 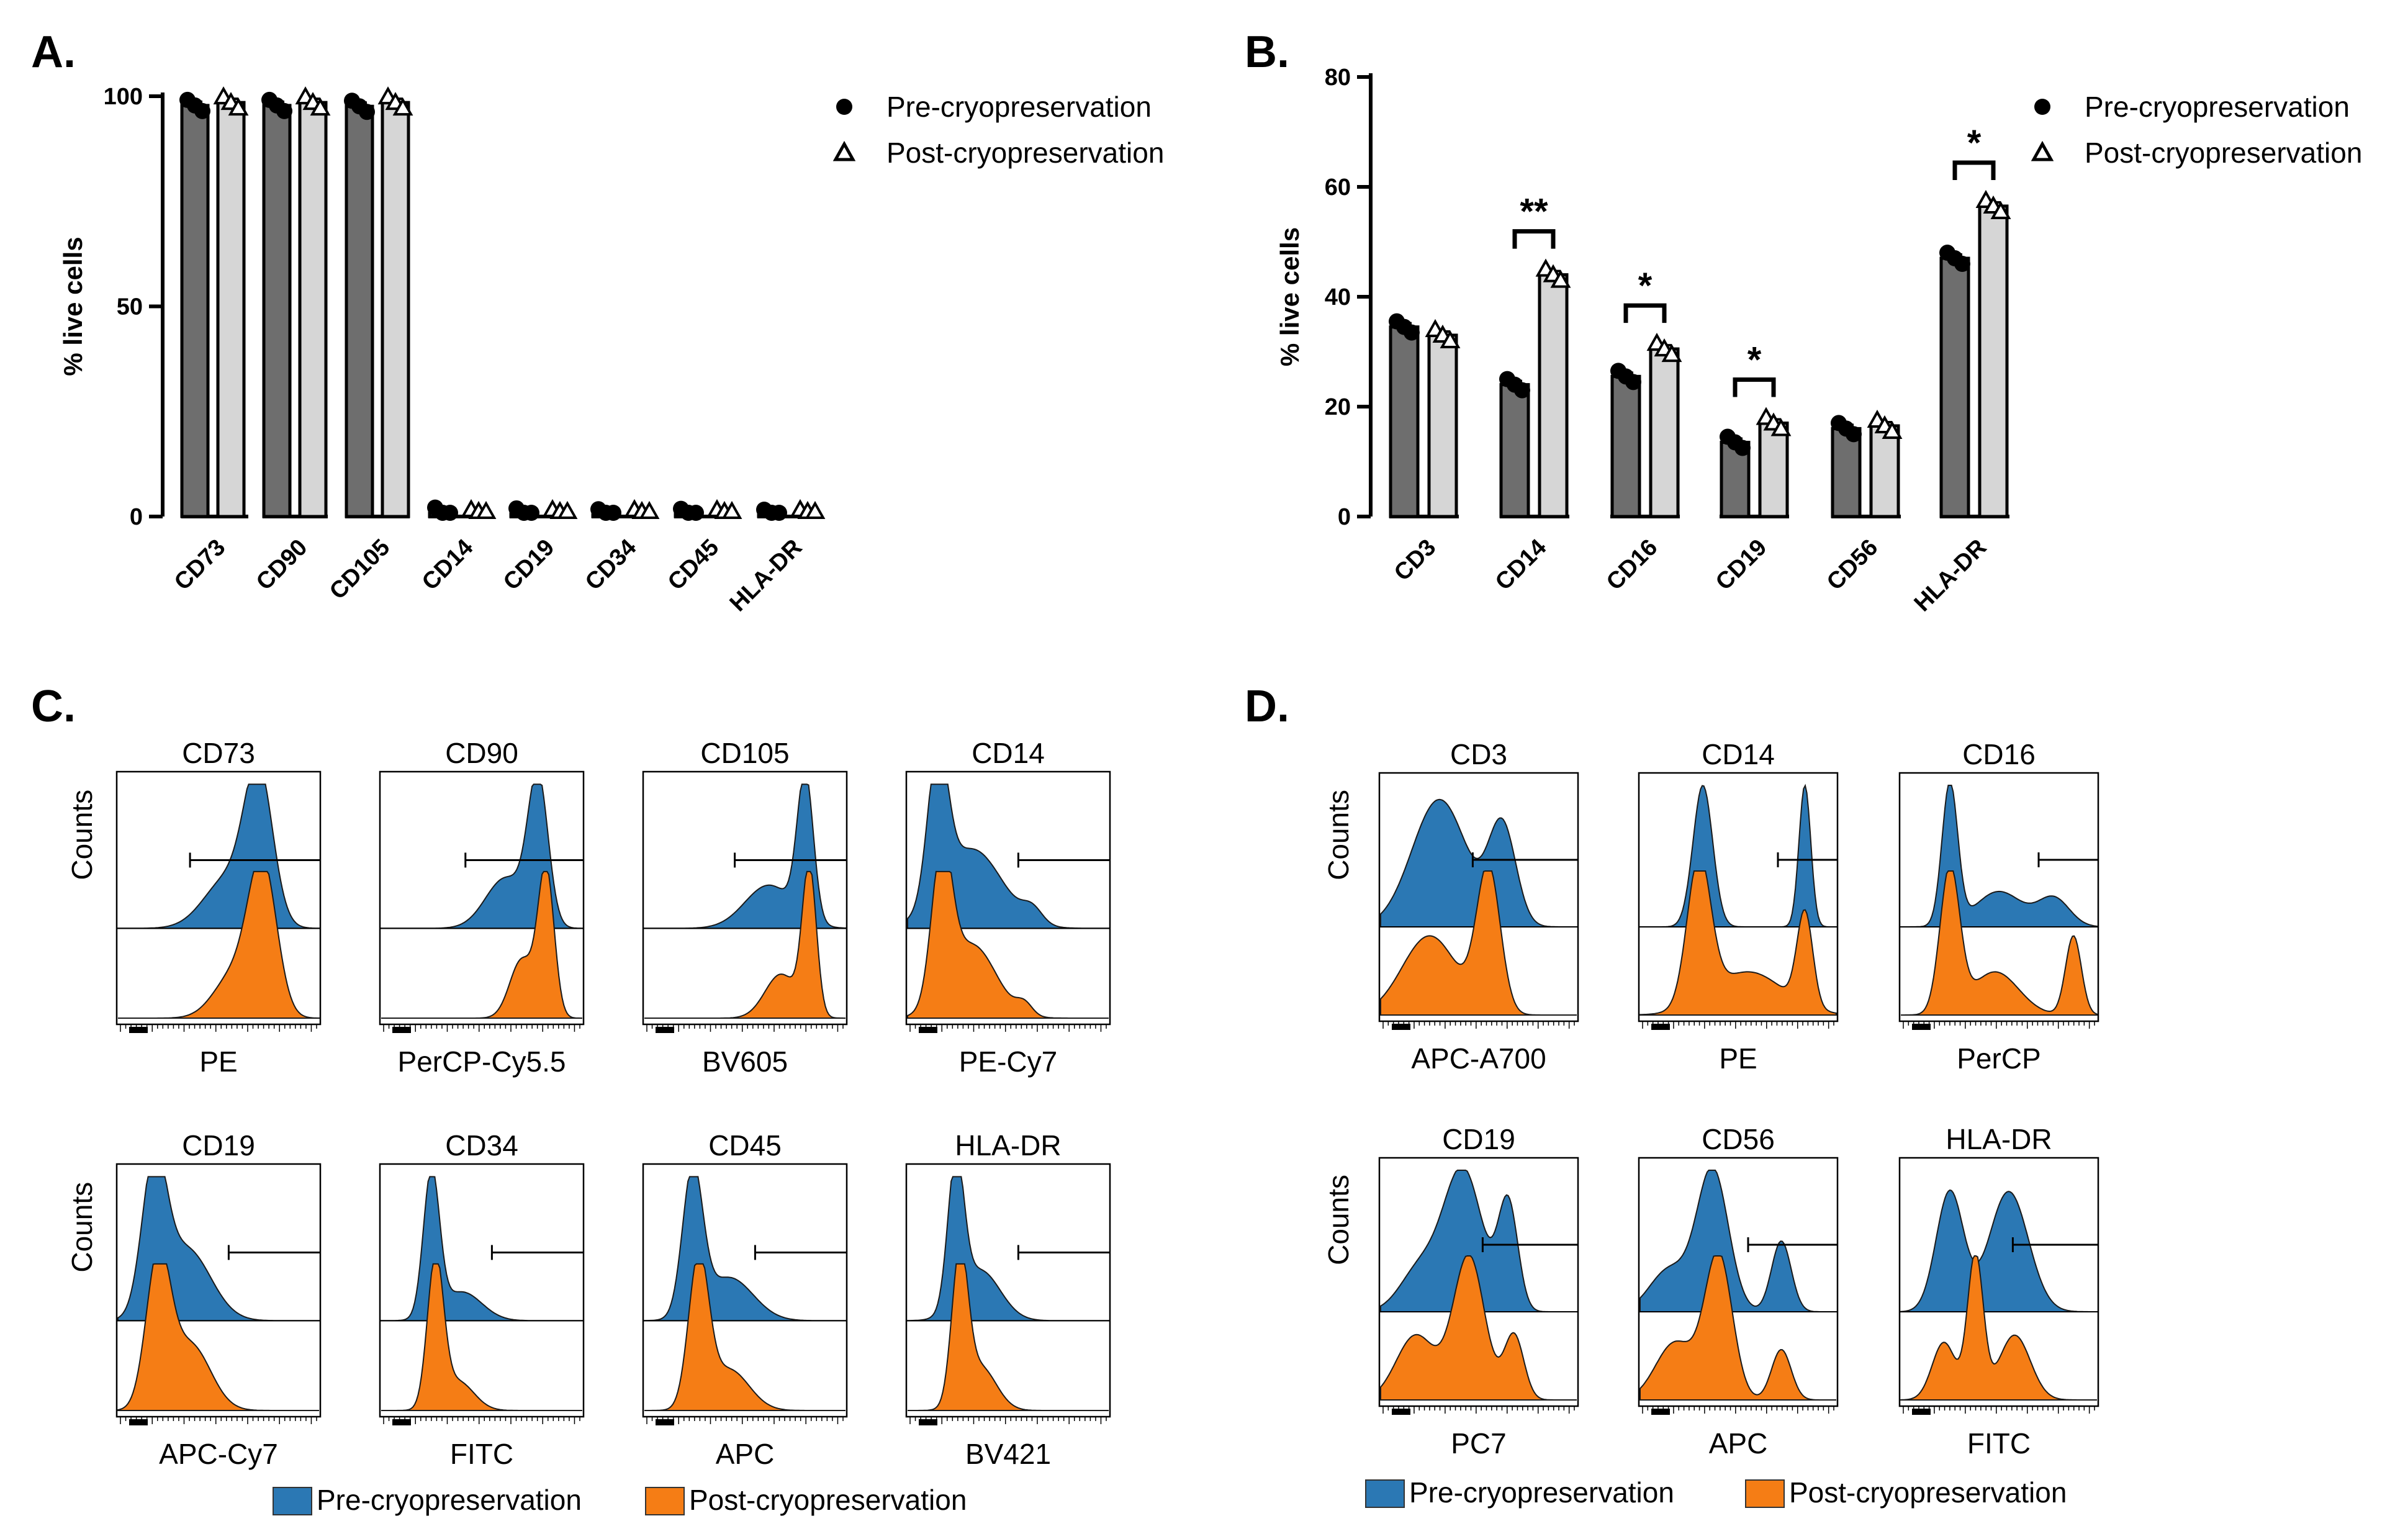 What do you see at coordinates (745, 1061) in the screenshot?
I see `histogram-x-label: BV605` at bounding box center [745, 1061].